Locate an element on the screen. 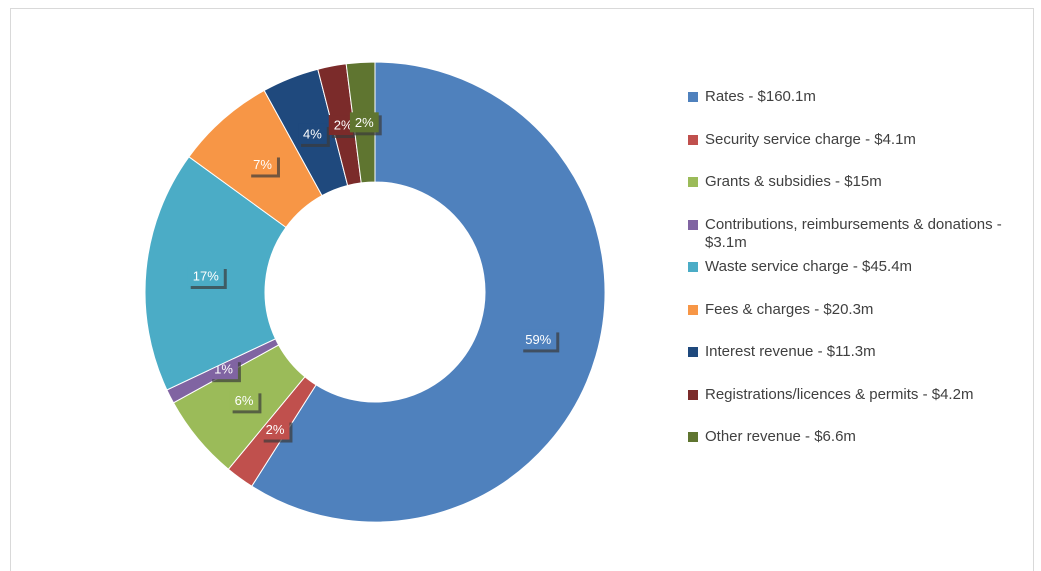  legend-label: Rates - $160.1m is located at coordinates (760, 96).